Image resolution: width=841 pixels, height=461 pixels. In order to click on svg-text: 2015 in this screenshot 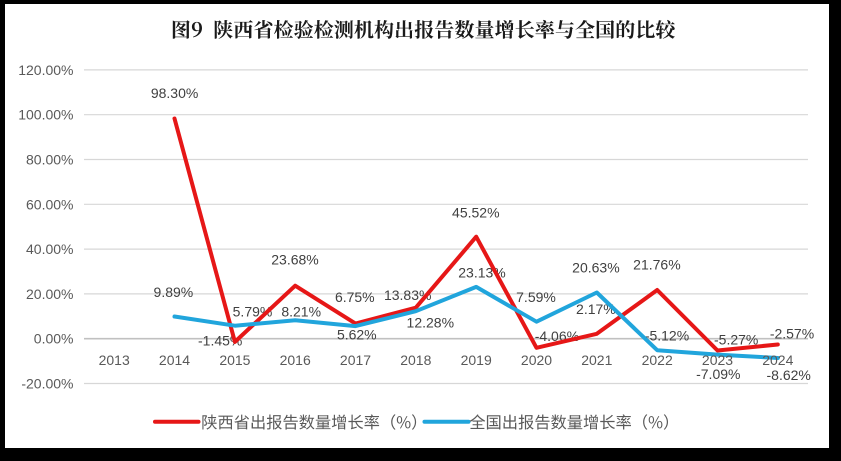, I will do `click(234, 360)`.